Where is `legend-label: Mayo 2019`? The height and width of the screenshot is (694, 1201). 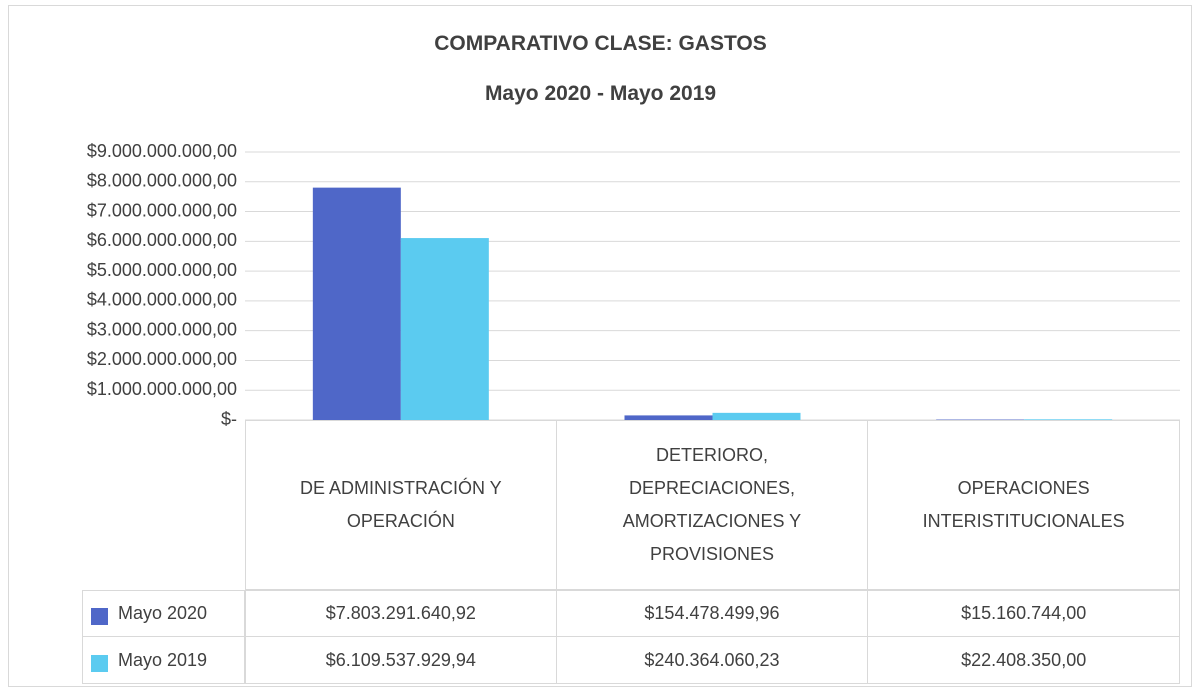
legend-label: Mayo 2019 is located at coordinates (163, 659).